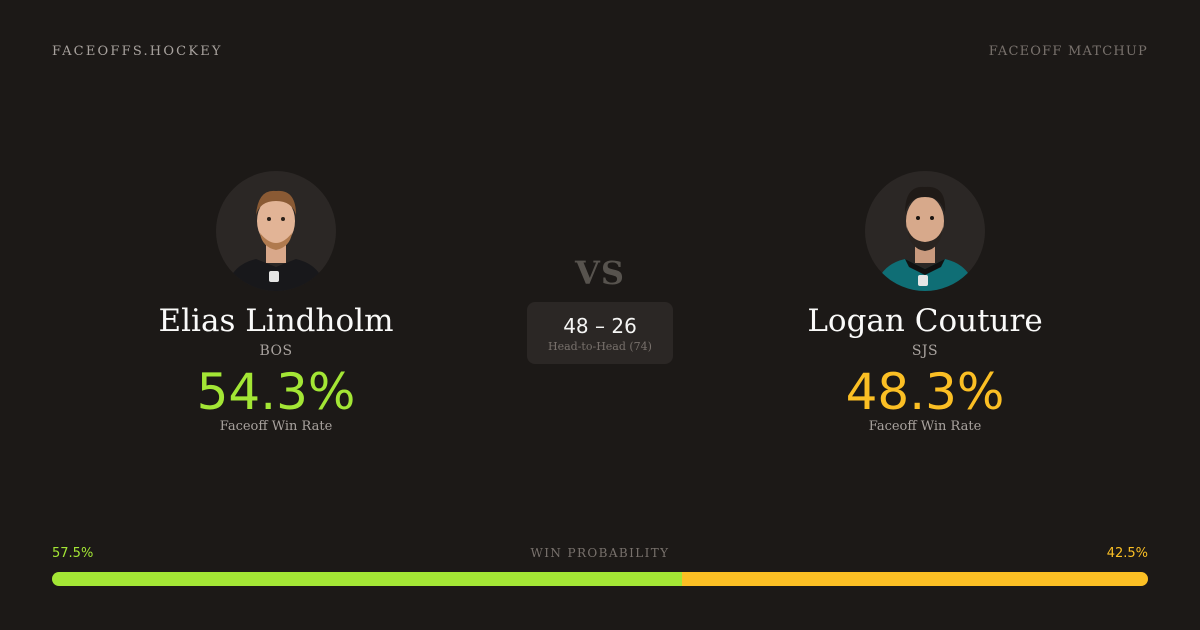  I want to click on player-a-win-rate-label: Faceoff Win Rate, so click(276, 426).